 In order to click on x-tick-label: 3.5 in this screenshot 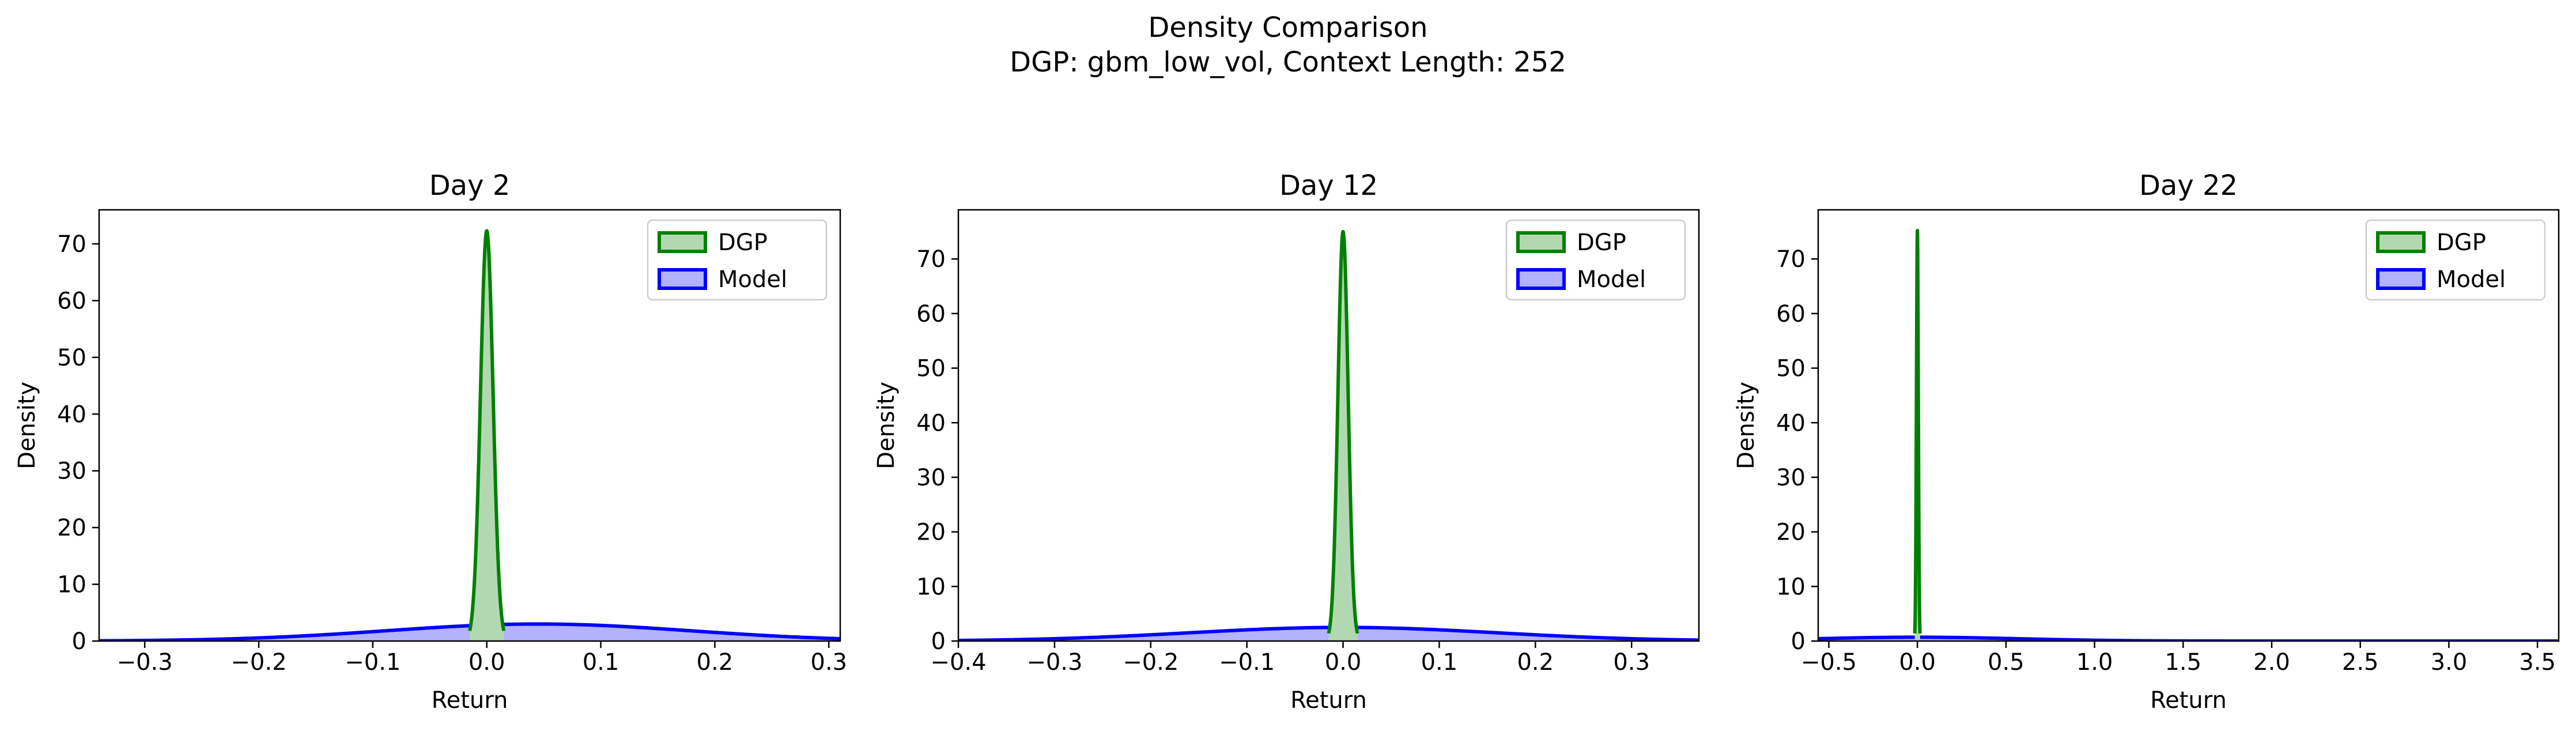, I will do `click(2537, 662)`.